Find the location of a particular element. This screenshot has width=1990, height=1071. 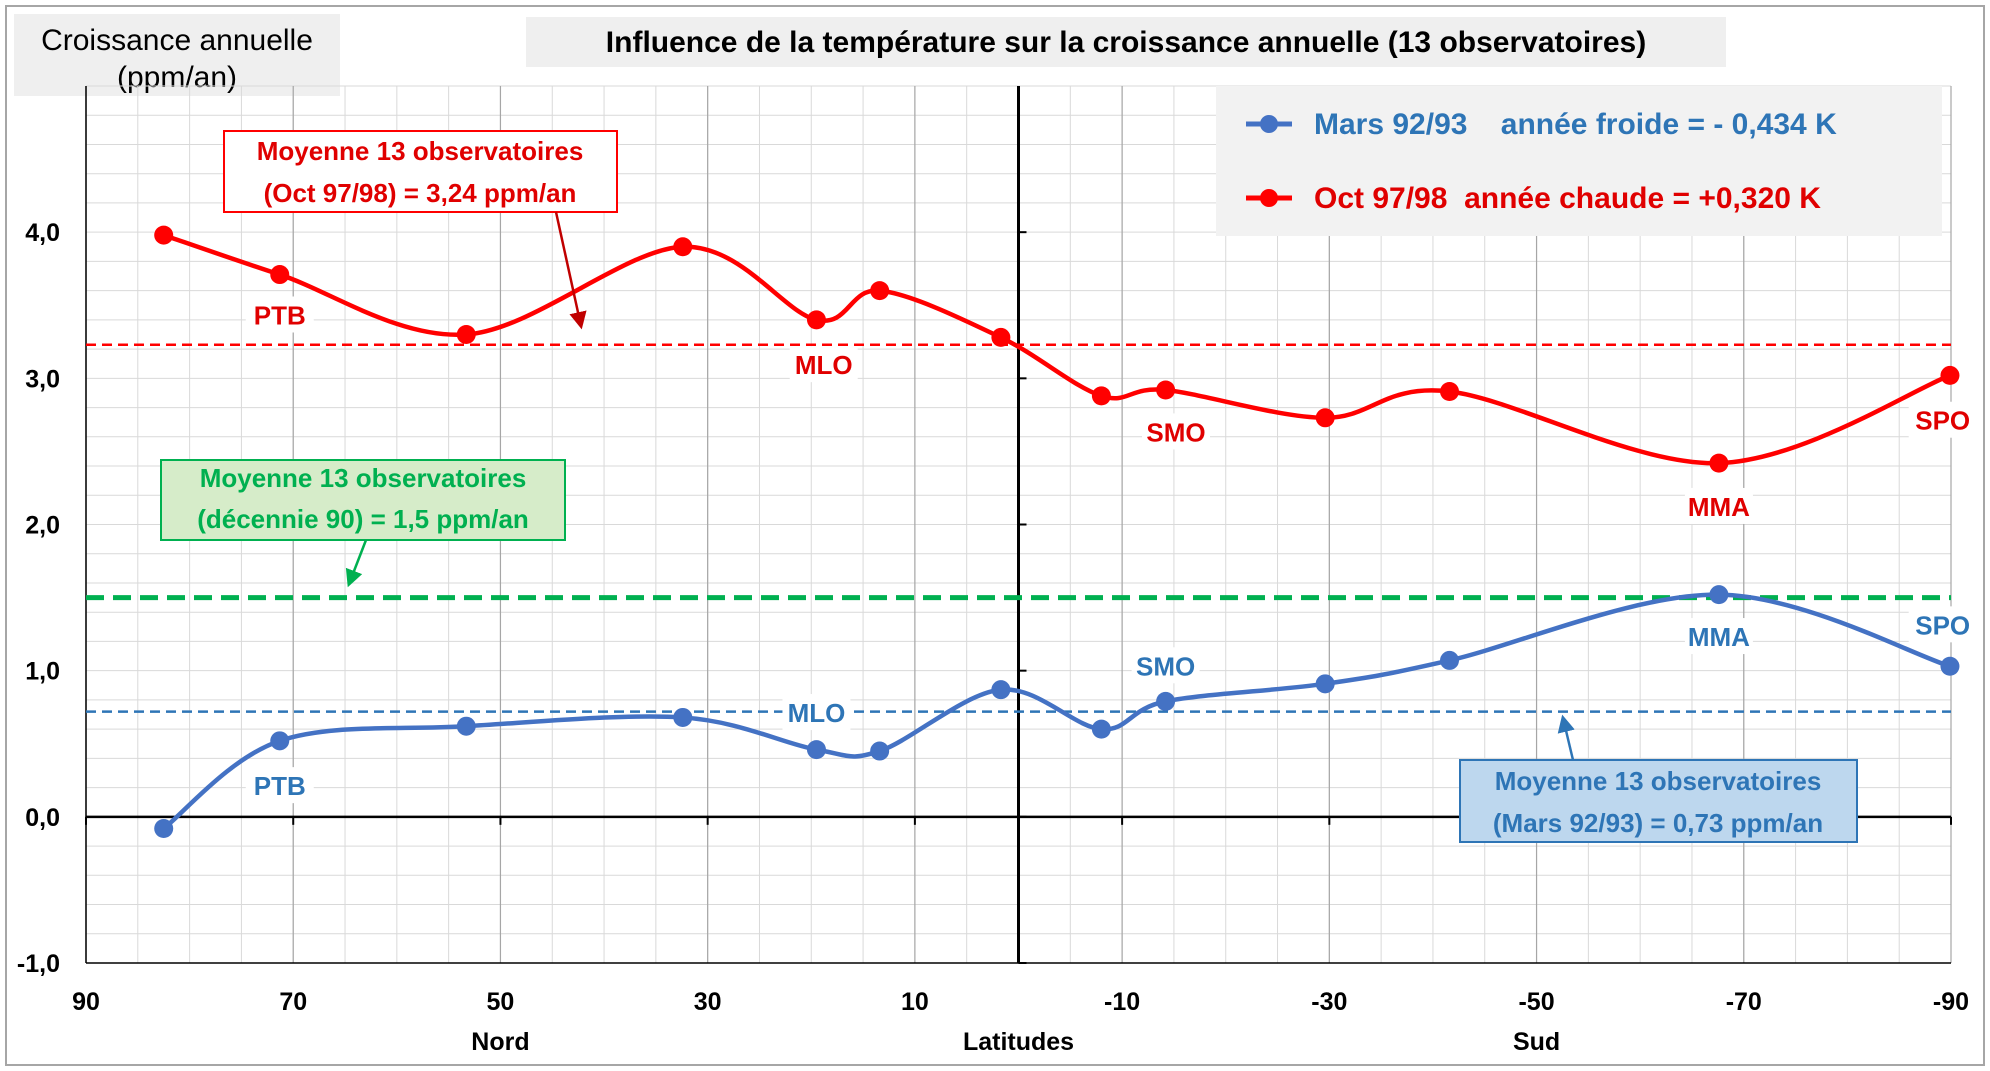

annotation-decade-line-2: (décennie 90) = 1,5 ppm/an is located at coordinates (363, 519).